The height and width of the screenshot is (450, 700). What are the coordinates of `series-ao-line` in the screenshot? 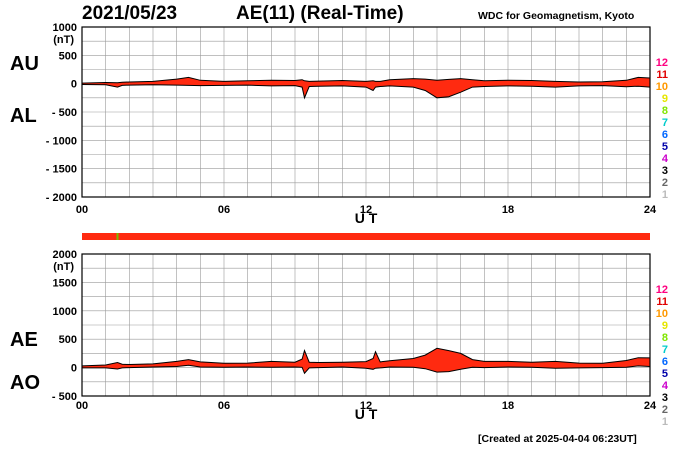 It's located at (366, 369).